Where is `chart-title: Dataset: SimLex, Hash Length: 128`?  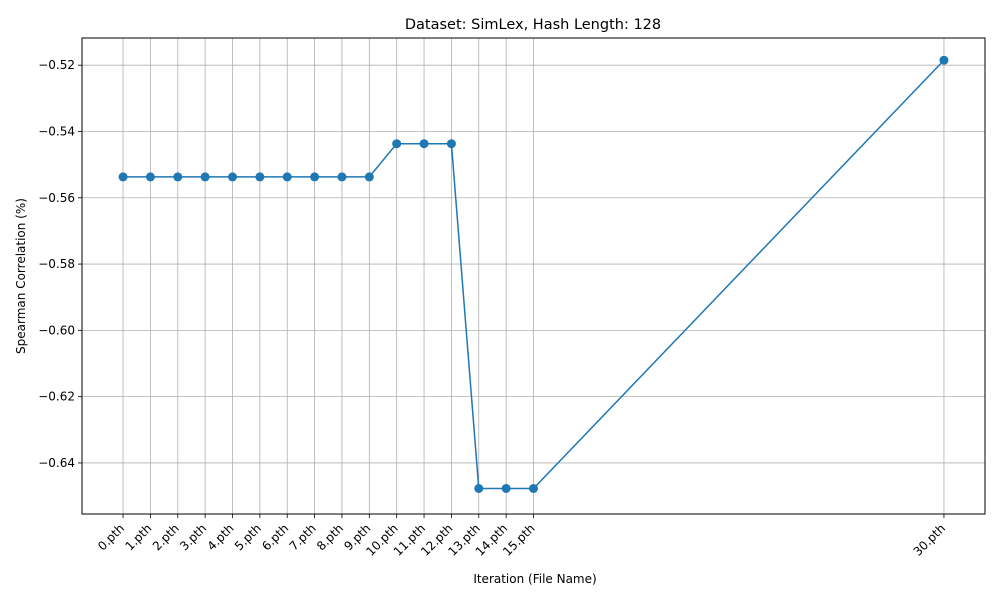
chart-title: Dataset: SimLex, Hash Length: 128 is located at coordinates (533, 25).